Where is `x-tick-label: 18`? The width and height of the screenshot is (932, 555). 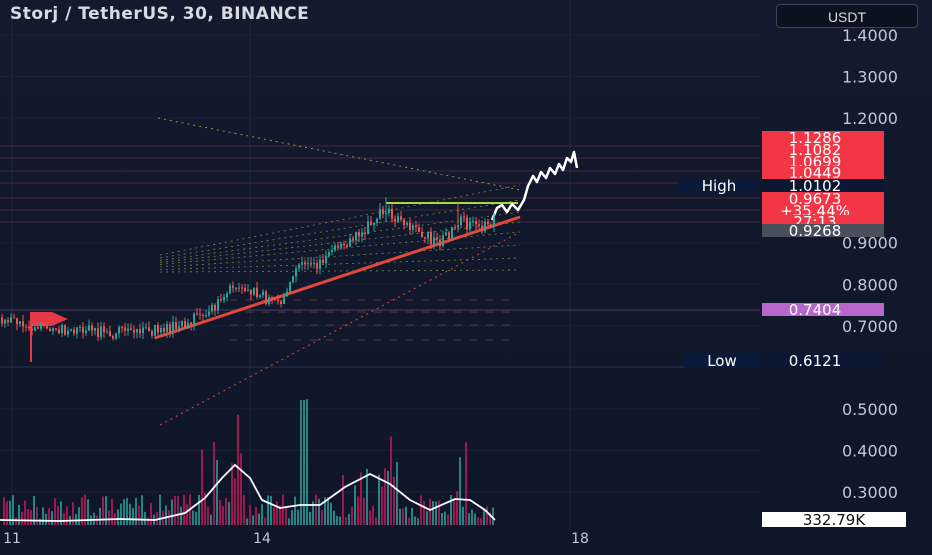
x-tick-label: 18 is located at coordinates (580, 539).